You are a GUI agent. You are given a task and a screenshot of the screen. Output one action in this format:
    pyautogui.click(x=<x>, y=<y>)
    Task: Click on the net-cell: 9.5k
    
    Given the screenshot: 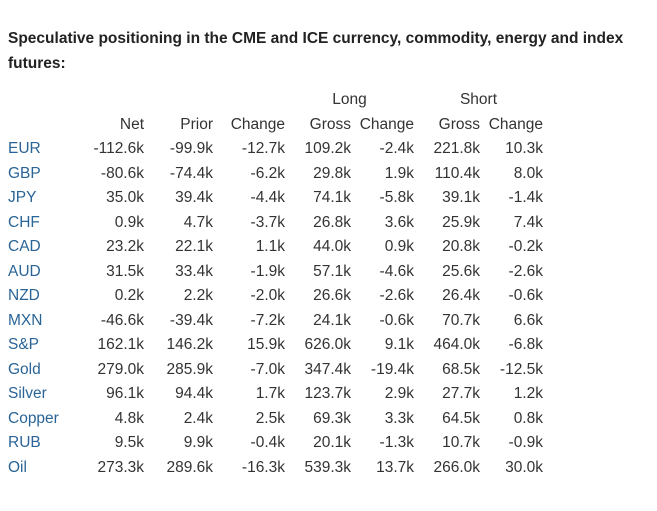 What is the action you would take?
    pyautogui.click(x=129, y=443)
    